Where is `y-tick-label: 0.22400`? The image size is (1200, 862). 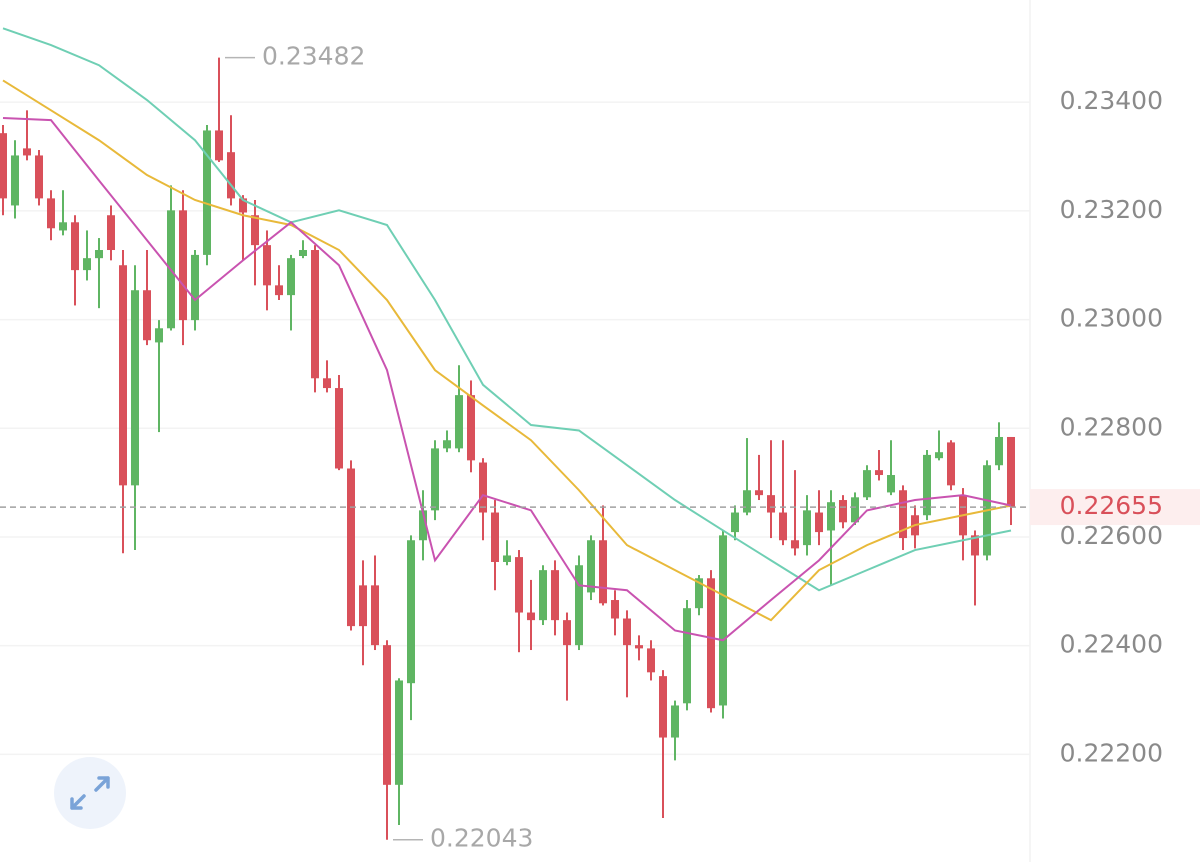
y-tick-label: 0.22400 is located at coordinates (1111, 644).